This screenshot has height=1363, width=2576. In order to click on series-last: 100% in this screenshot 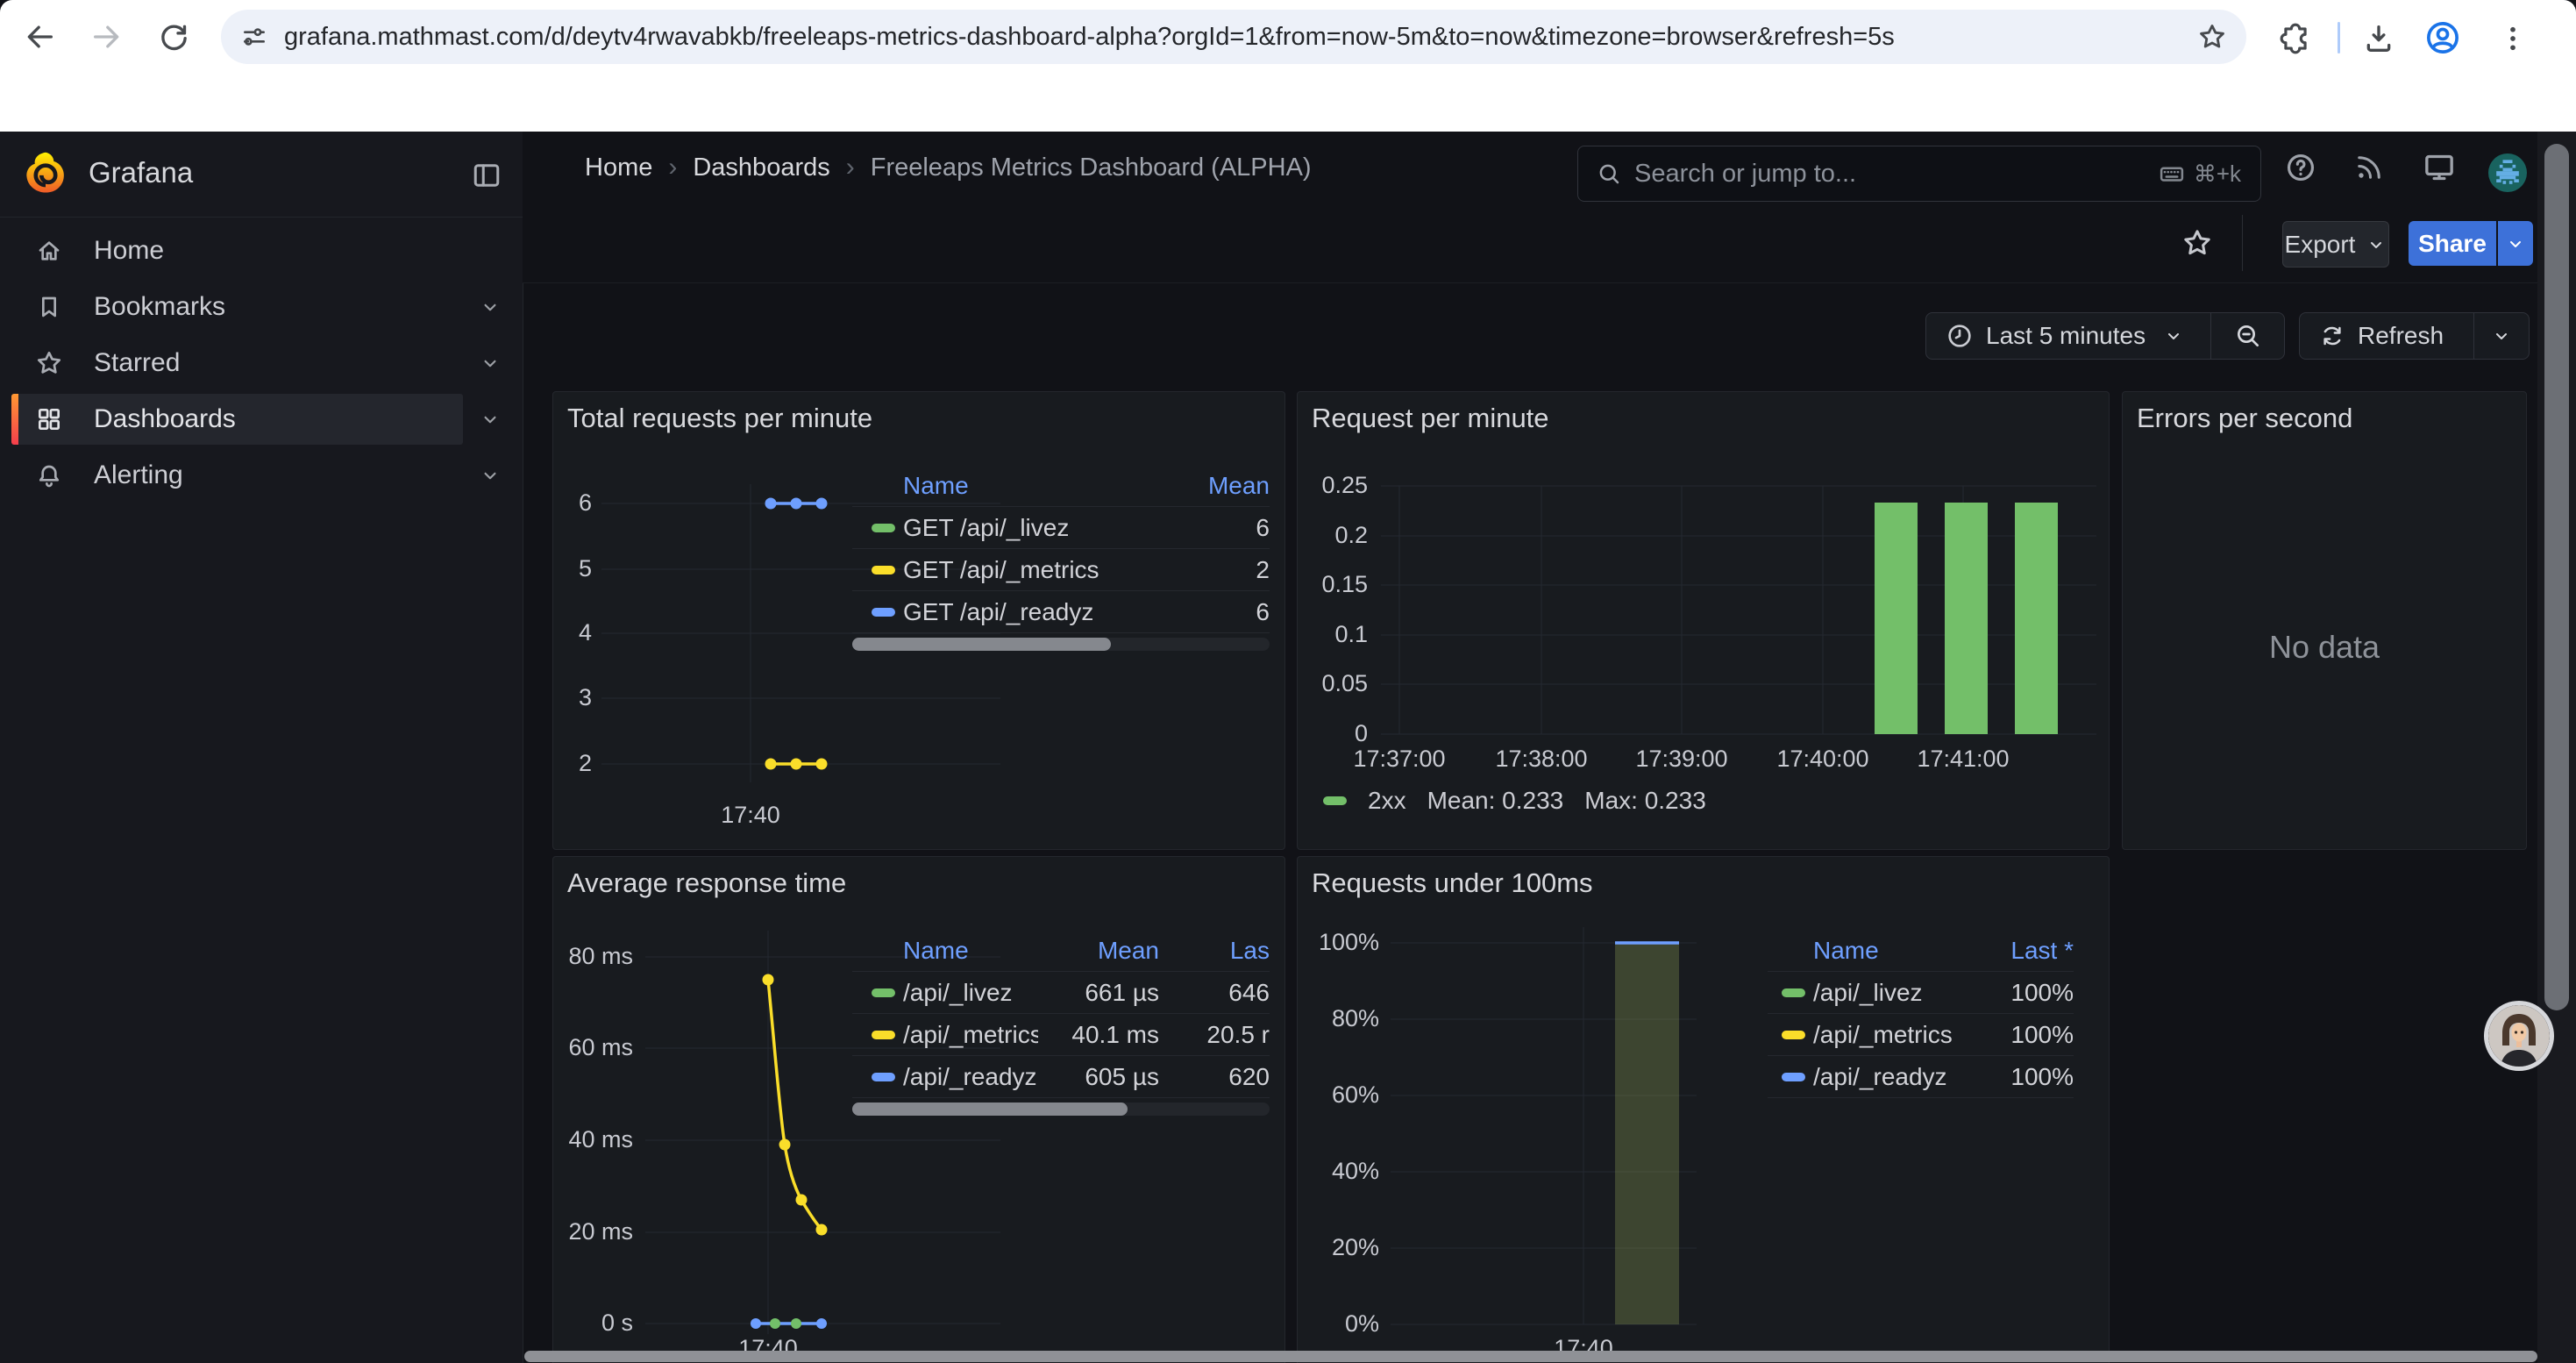, I will do `click(2042, 992)`.